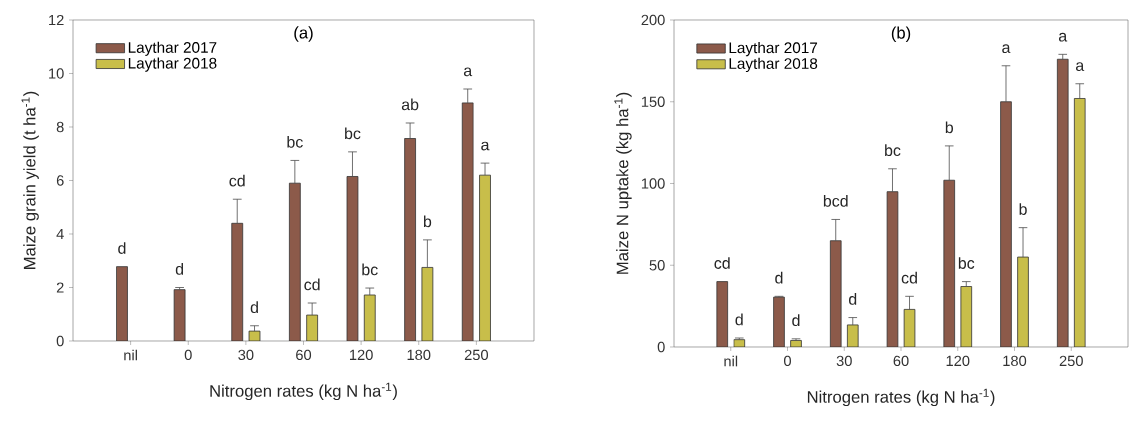 Image resolution: width=1138 pixels, height=421 pixels. I want to click on y-axis-title: Maize grain yield (t ha$^{-1}$), so click(30, 180).